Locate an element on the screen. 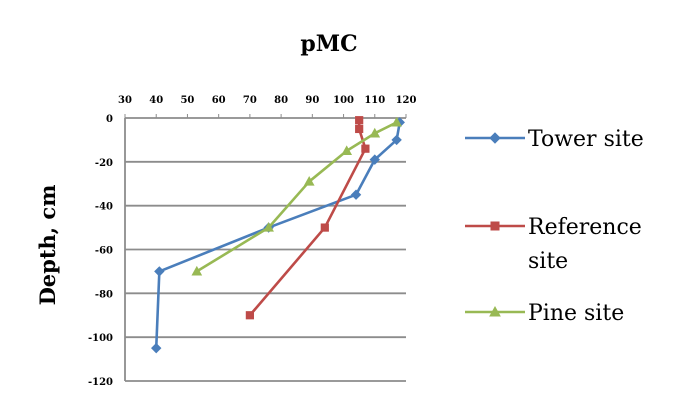 This screenshot has height=412, width=686. x-tick-label: 90 is located at coordinates (312, 100).